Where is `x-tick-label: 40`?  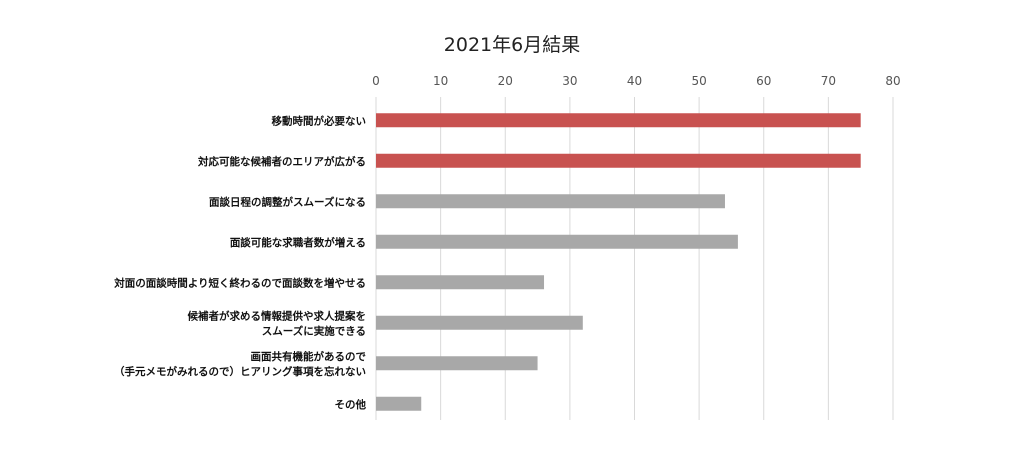 x-tick-label: 40 is located at coordinates (634, 81).